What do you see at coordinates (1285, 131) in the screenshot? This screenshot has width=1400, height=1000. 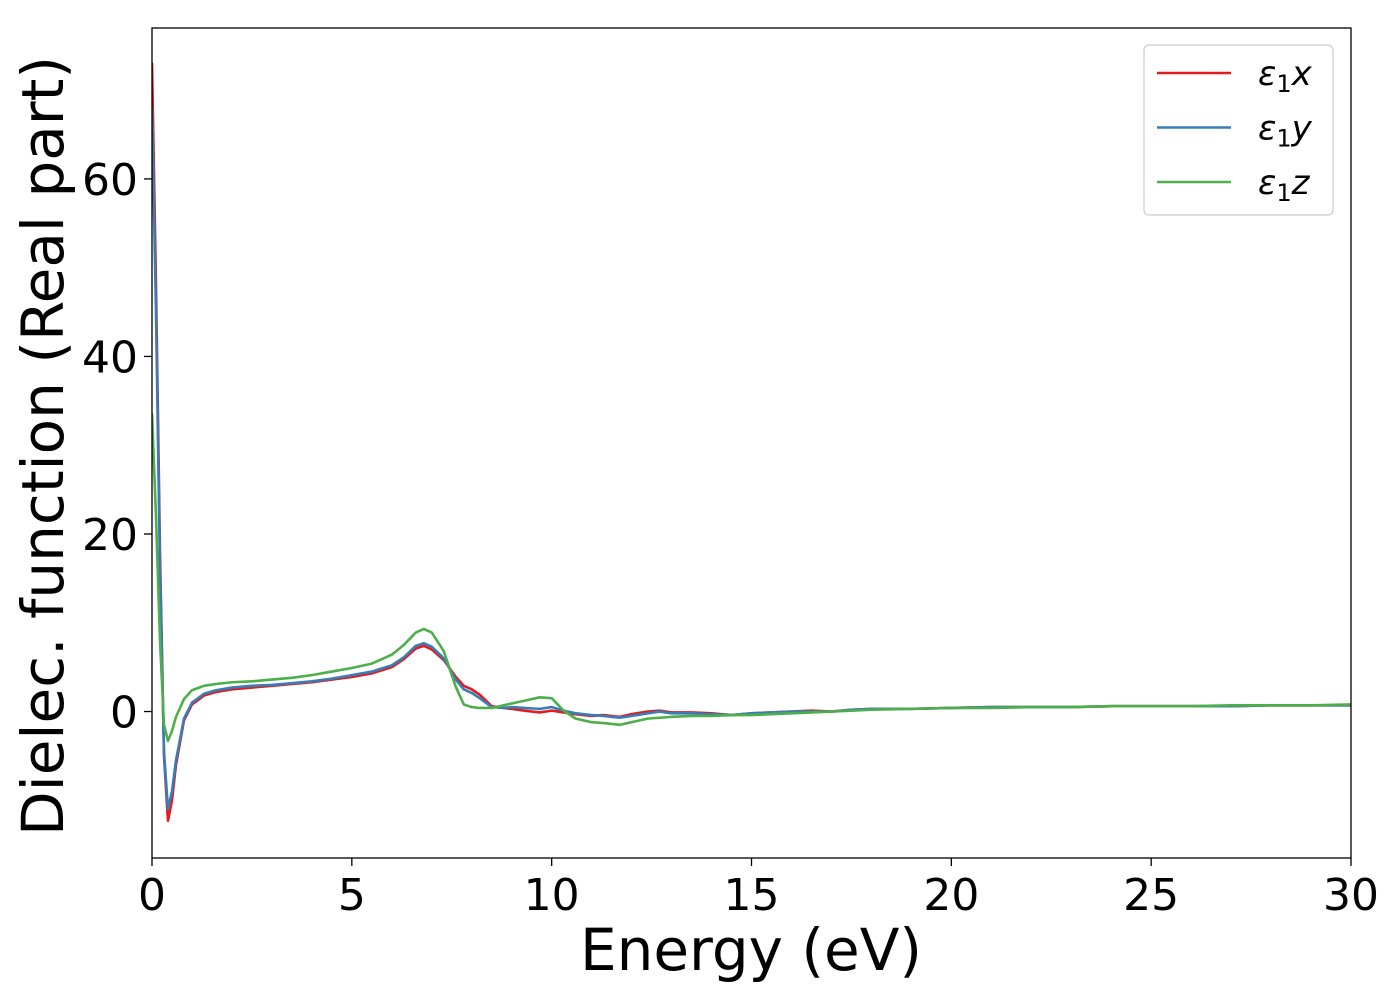 I see `legend-label-y: ε1y` at bounding box center [1285, 131].